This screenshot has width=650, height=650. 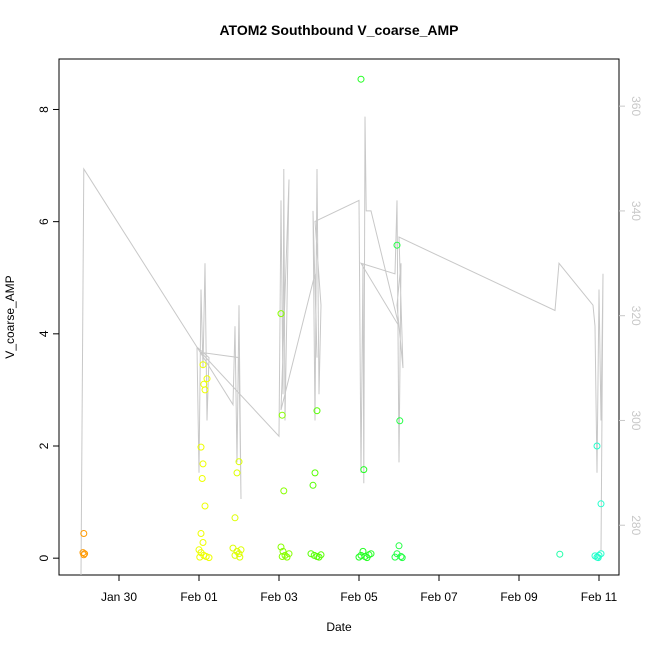 What do you see at coordinates (339, 627) in the screenshot?
I see `x-axis-label: Date` at bounding box center [339, 627].